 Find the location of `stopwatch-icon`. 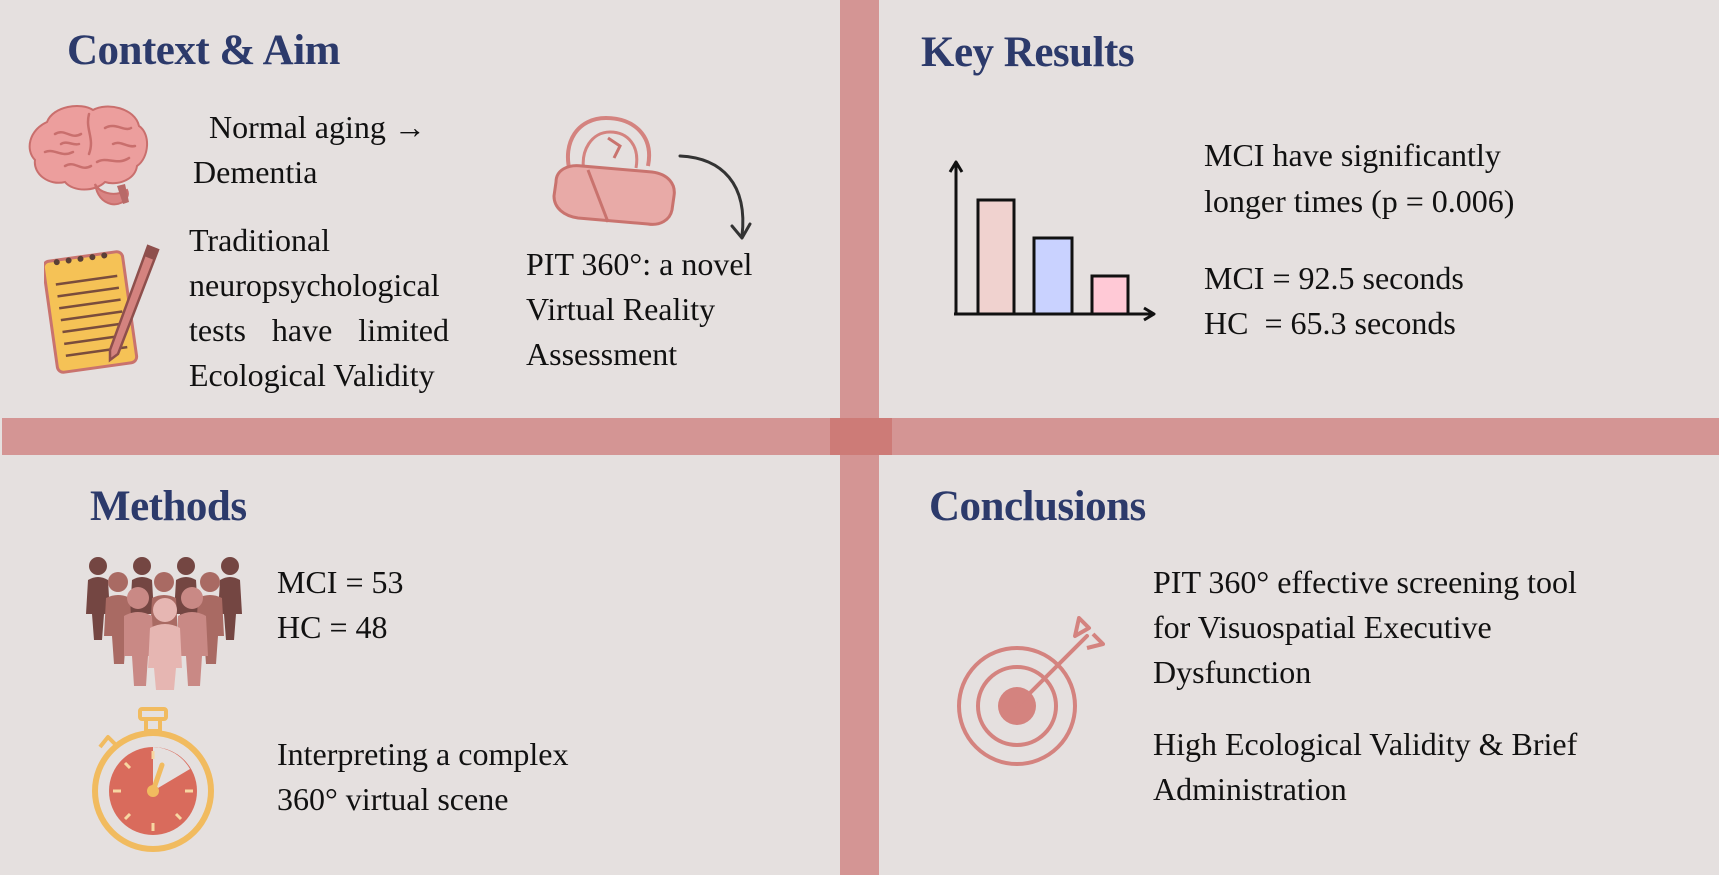

stopwatch-icon is located at coordinates (153, 779).